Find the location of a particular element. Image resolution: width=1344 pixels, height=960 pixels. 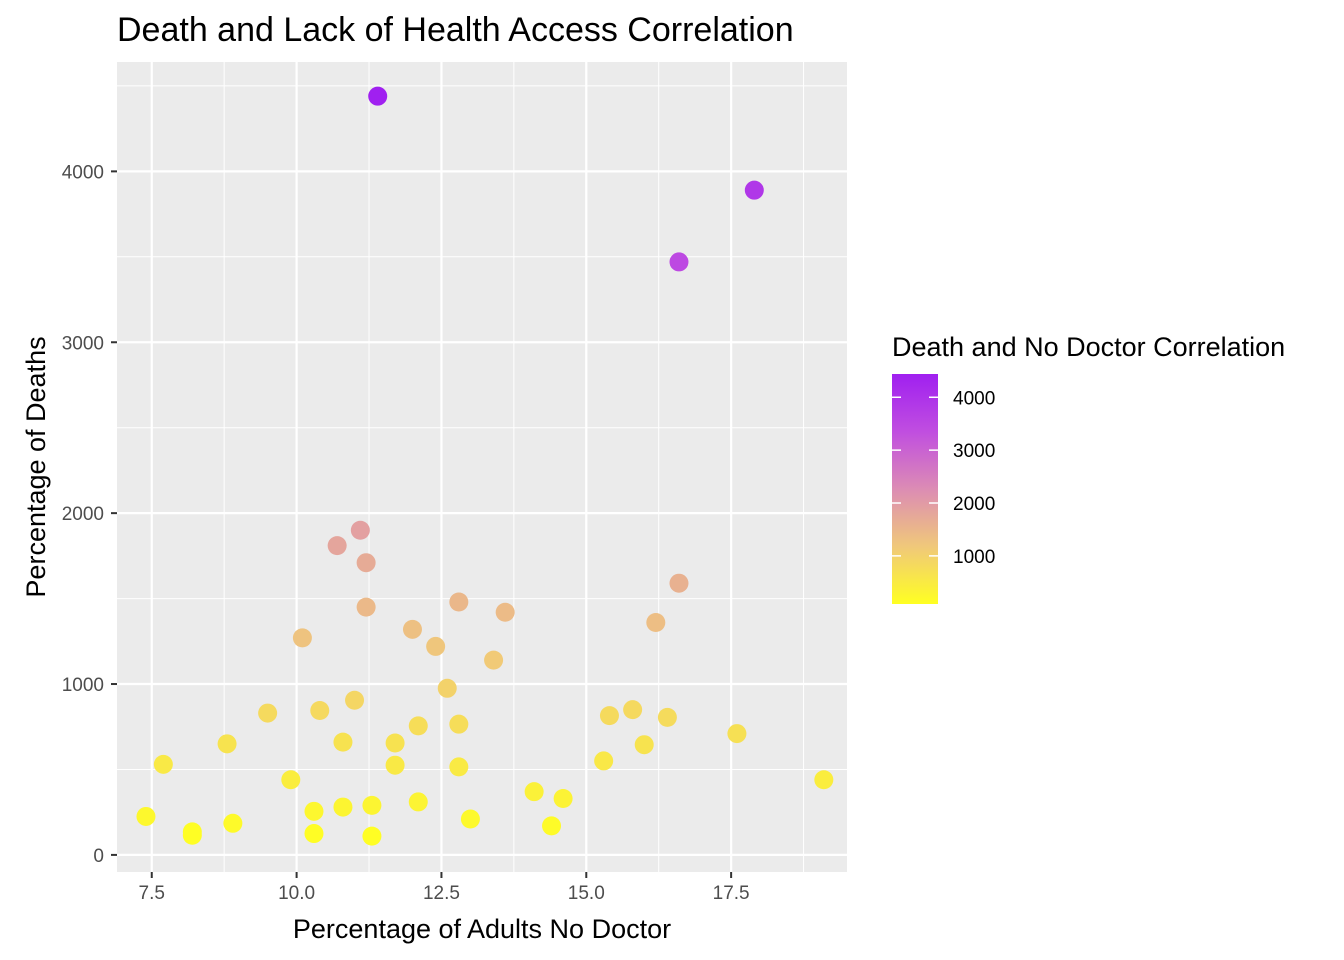

x-axis: 7.5 10.0 12.5 15.0 17.5 is located at coordinates (444, 888).